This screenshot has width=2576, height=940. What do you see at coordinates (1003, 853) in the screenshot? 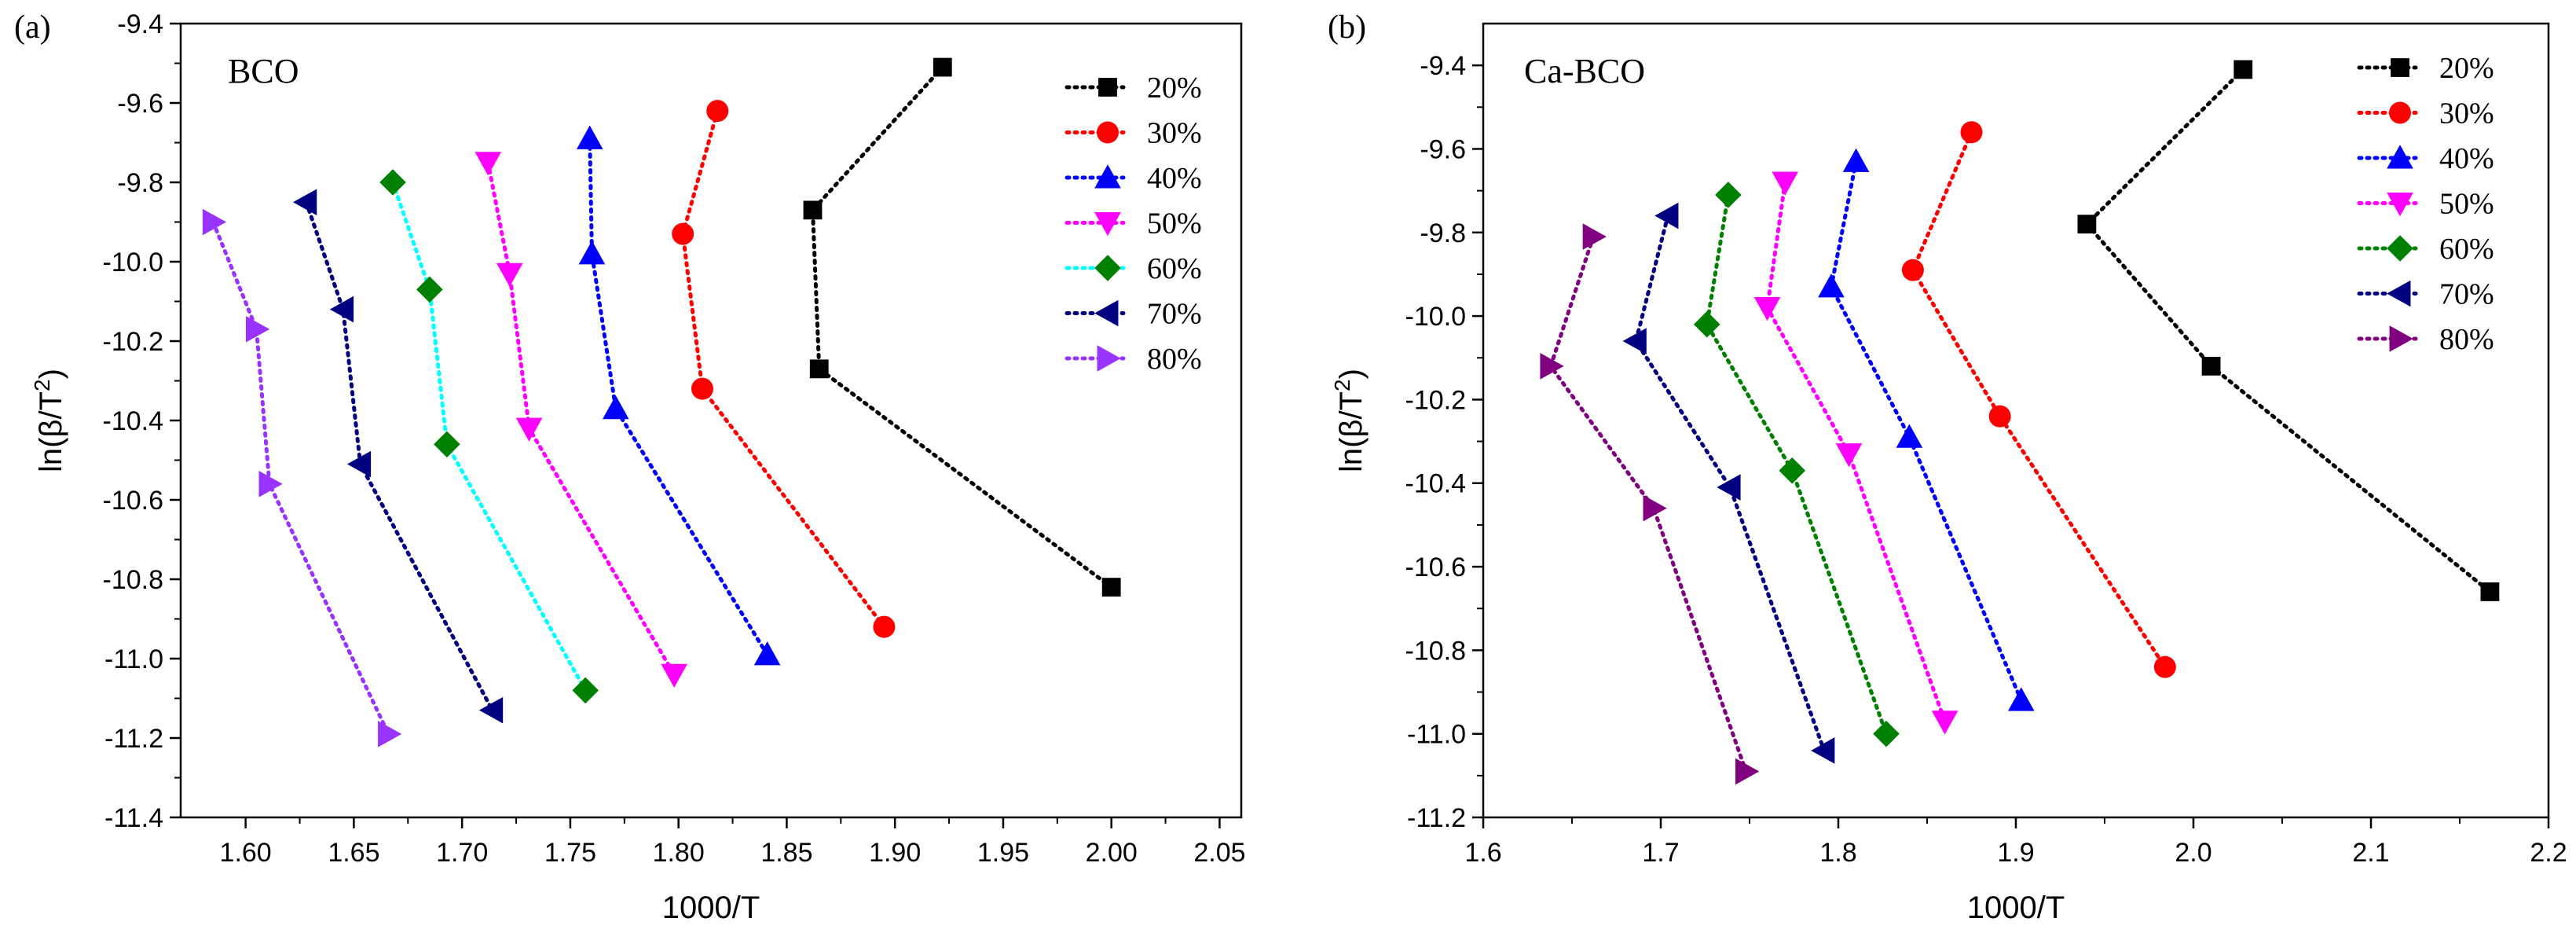
I see `panel-a-x-tick-label: 1.95` at bounding box center [1003, 853].